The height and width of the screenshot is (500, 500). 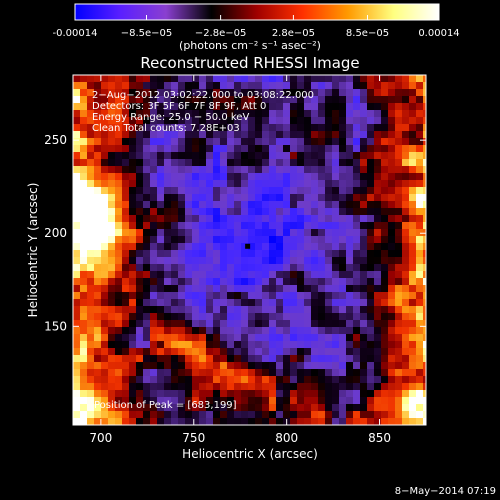 What do you see at coordinates (33, 250) in the screenshot?
I see `y-axis-label: Heliocentric Y (arcsec)` at bounding box center [33, 250].